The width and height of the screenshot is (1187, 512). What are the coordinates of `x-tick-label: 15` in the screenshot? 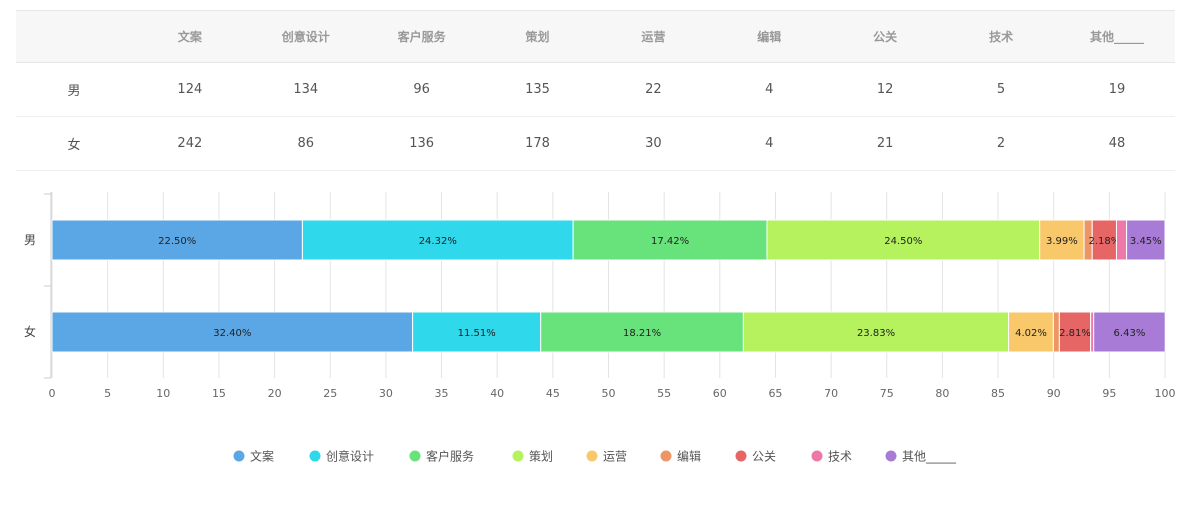 It's located at (219, 393).